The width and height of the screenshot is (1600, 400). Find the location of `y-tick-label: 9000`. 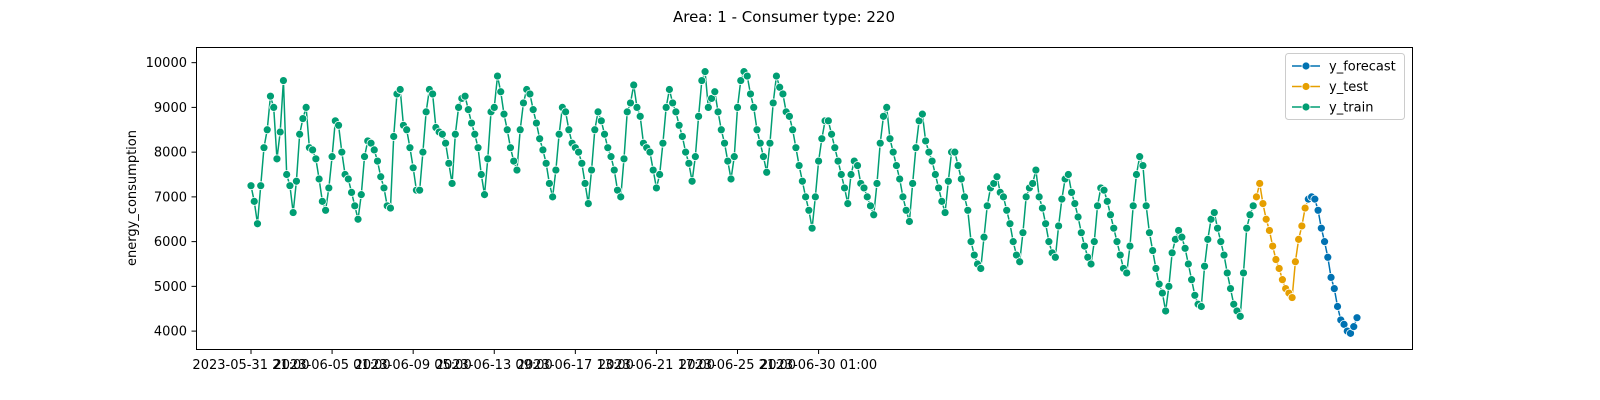

y-tick-label: 9000 is located at coordinates (170, 108).